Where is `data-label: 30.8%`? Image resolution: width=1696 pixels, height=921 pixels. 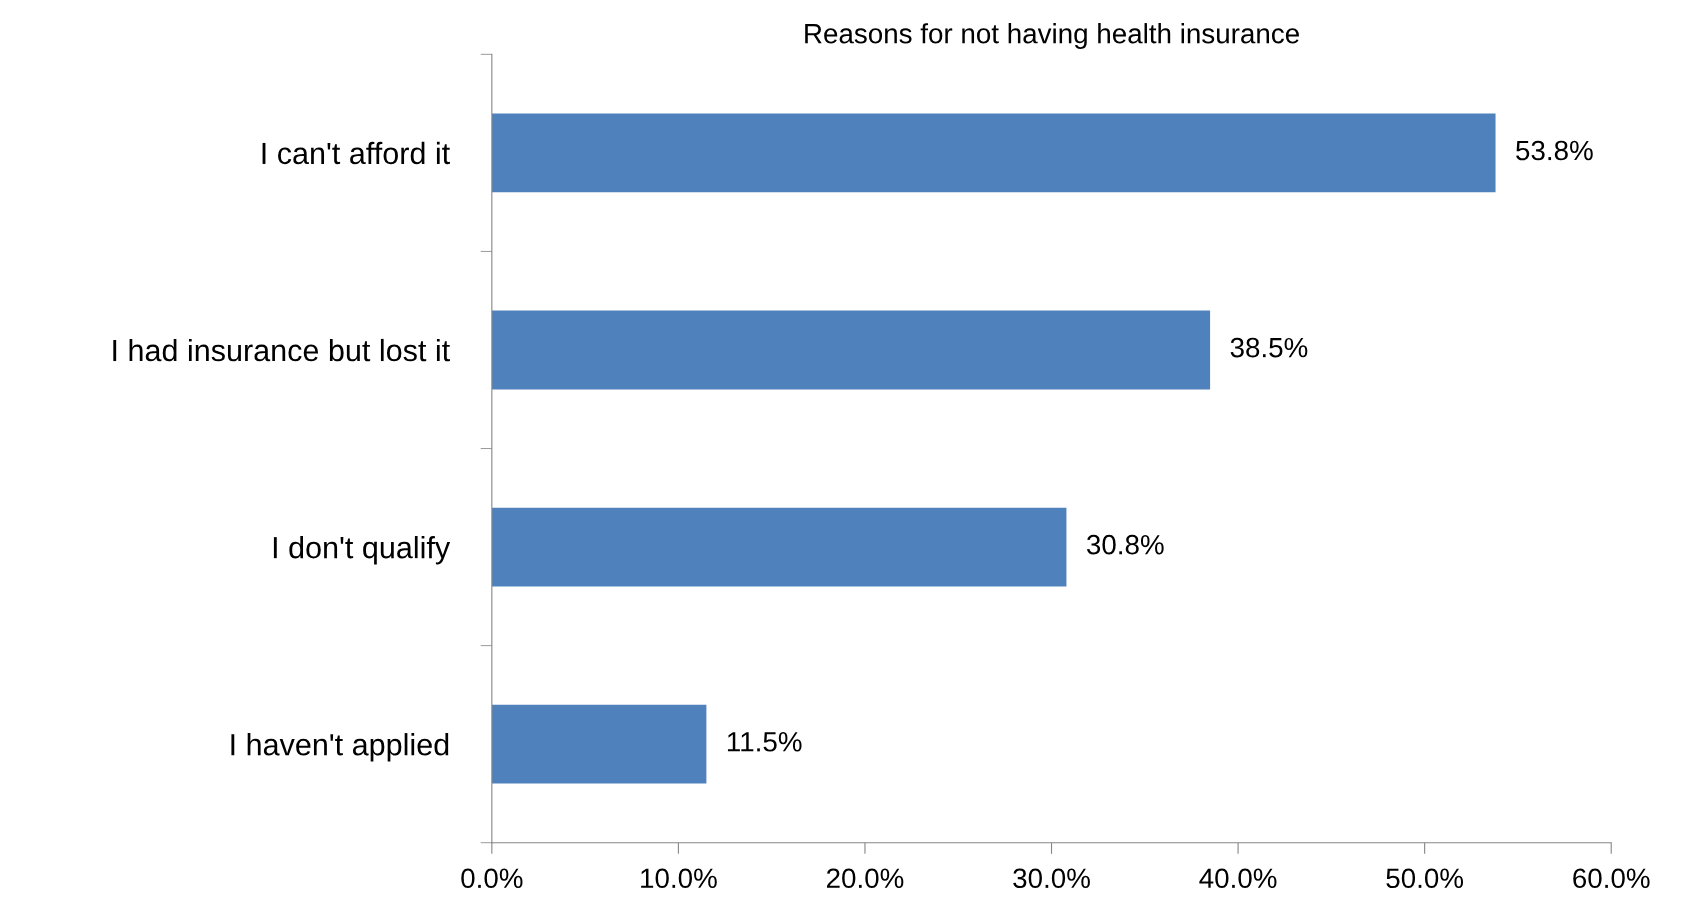
data-label: 30.8% is located at coordinates (1125, 544).